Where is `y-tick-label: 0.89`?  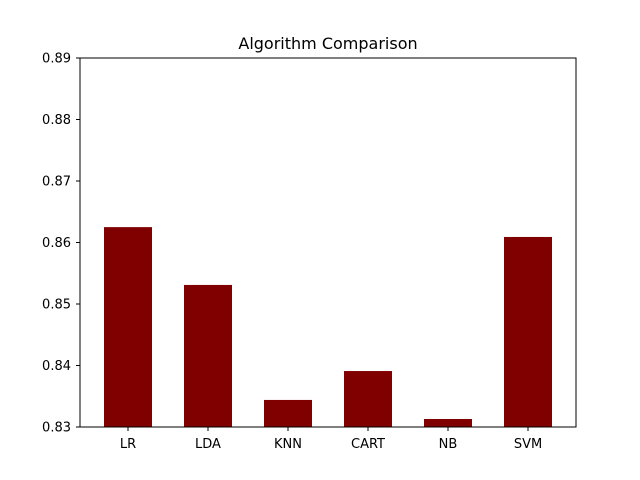 y-tick-label: 0.89 is located at coordinates (56, 59).